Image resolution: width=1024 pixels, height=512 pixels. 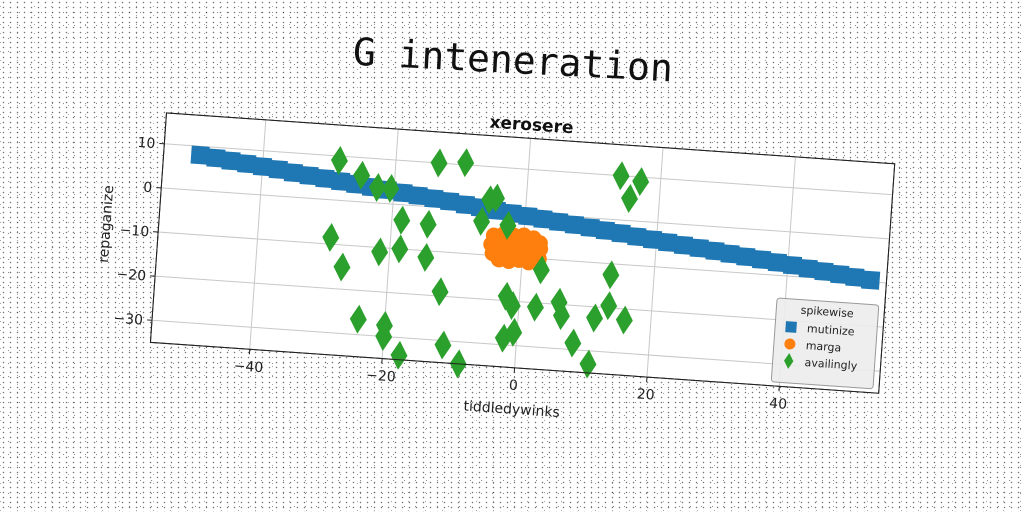 I want to click on y-axis-label: repaganize, so click(x=106, y=224).